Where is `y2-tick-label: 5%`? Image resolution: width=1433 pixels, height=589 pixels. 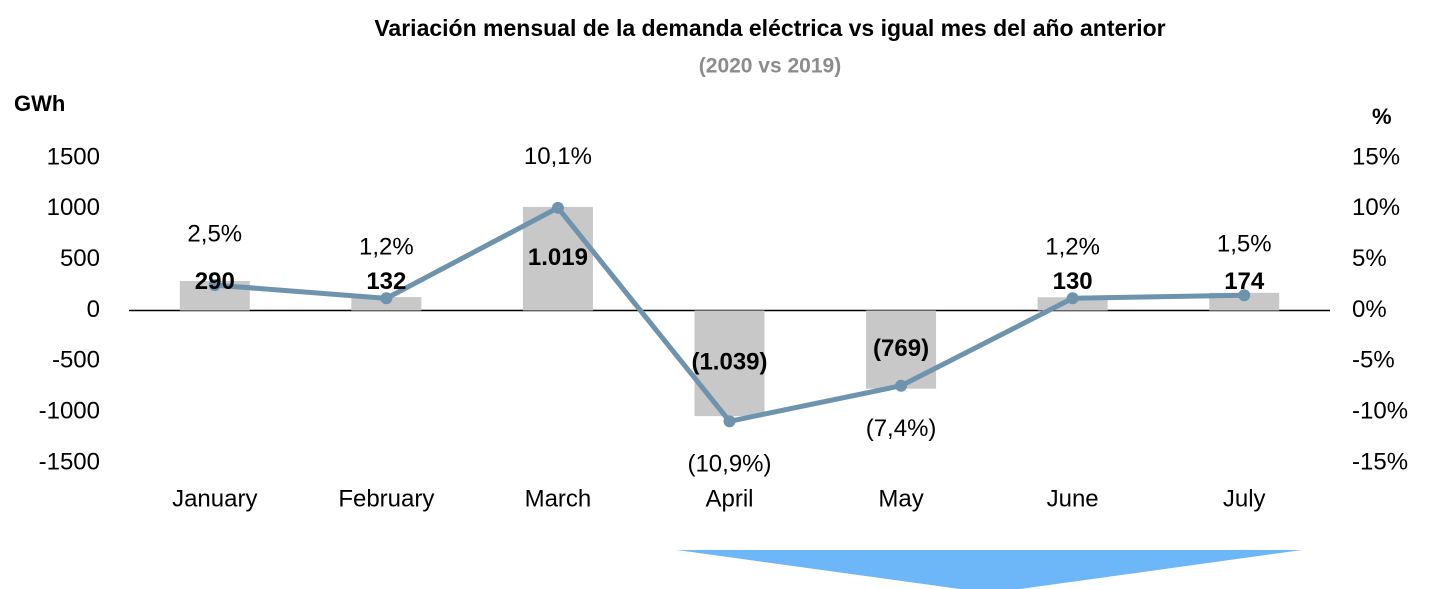 y2-tick-label: 5% is located at coordinates (1369, 258).